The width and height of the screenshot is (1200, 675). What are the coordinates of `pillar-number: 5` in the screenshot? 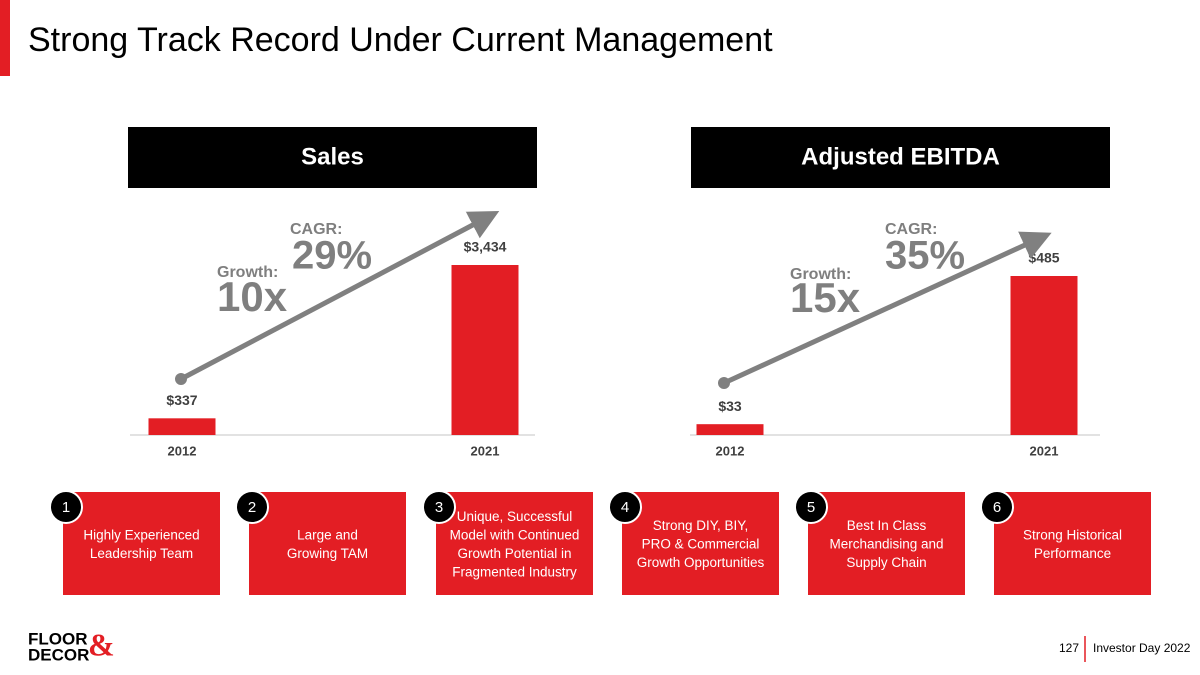 It's located at (811, 507).